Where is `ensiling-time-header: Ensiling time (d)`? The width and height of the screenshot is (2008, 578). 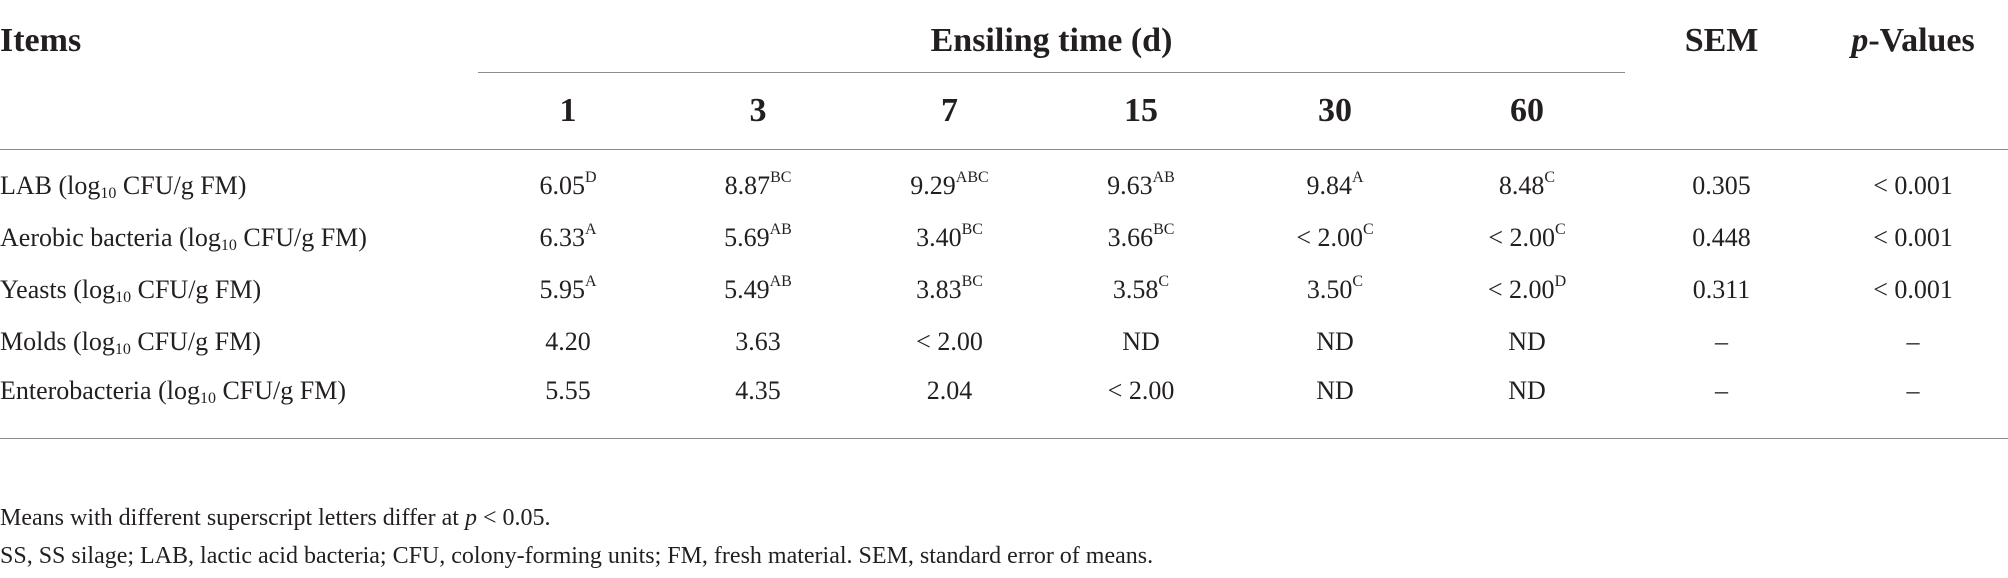 ensiling-time-header: Ensiling time (d) is located at coordinates (1052, 41).